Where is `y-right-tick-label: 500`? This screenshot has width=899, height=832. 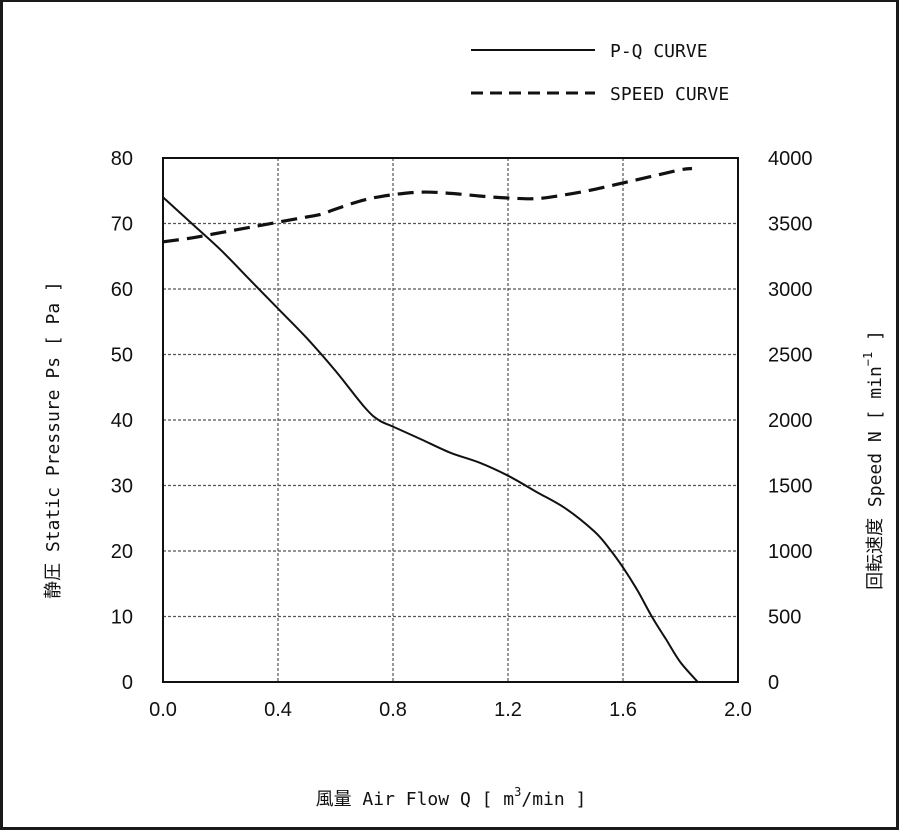
y-right-tick-label: 500 is located at coordinates (784, 618).